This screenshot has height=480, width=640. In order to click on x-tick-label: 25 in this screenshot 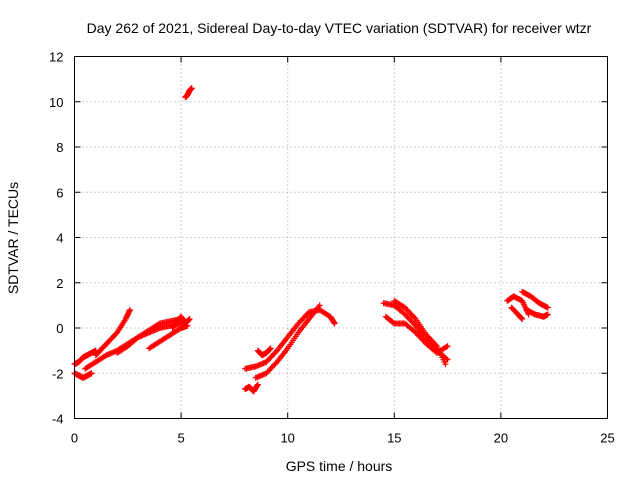, I will do `click(607, 438)`.